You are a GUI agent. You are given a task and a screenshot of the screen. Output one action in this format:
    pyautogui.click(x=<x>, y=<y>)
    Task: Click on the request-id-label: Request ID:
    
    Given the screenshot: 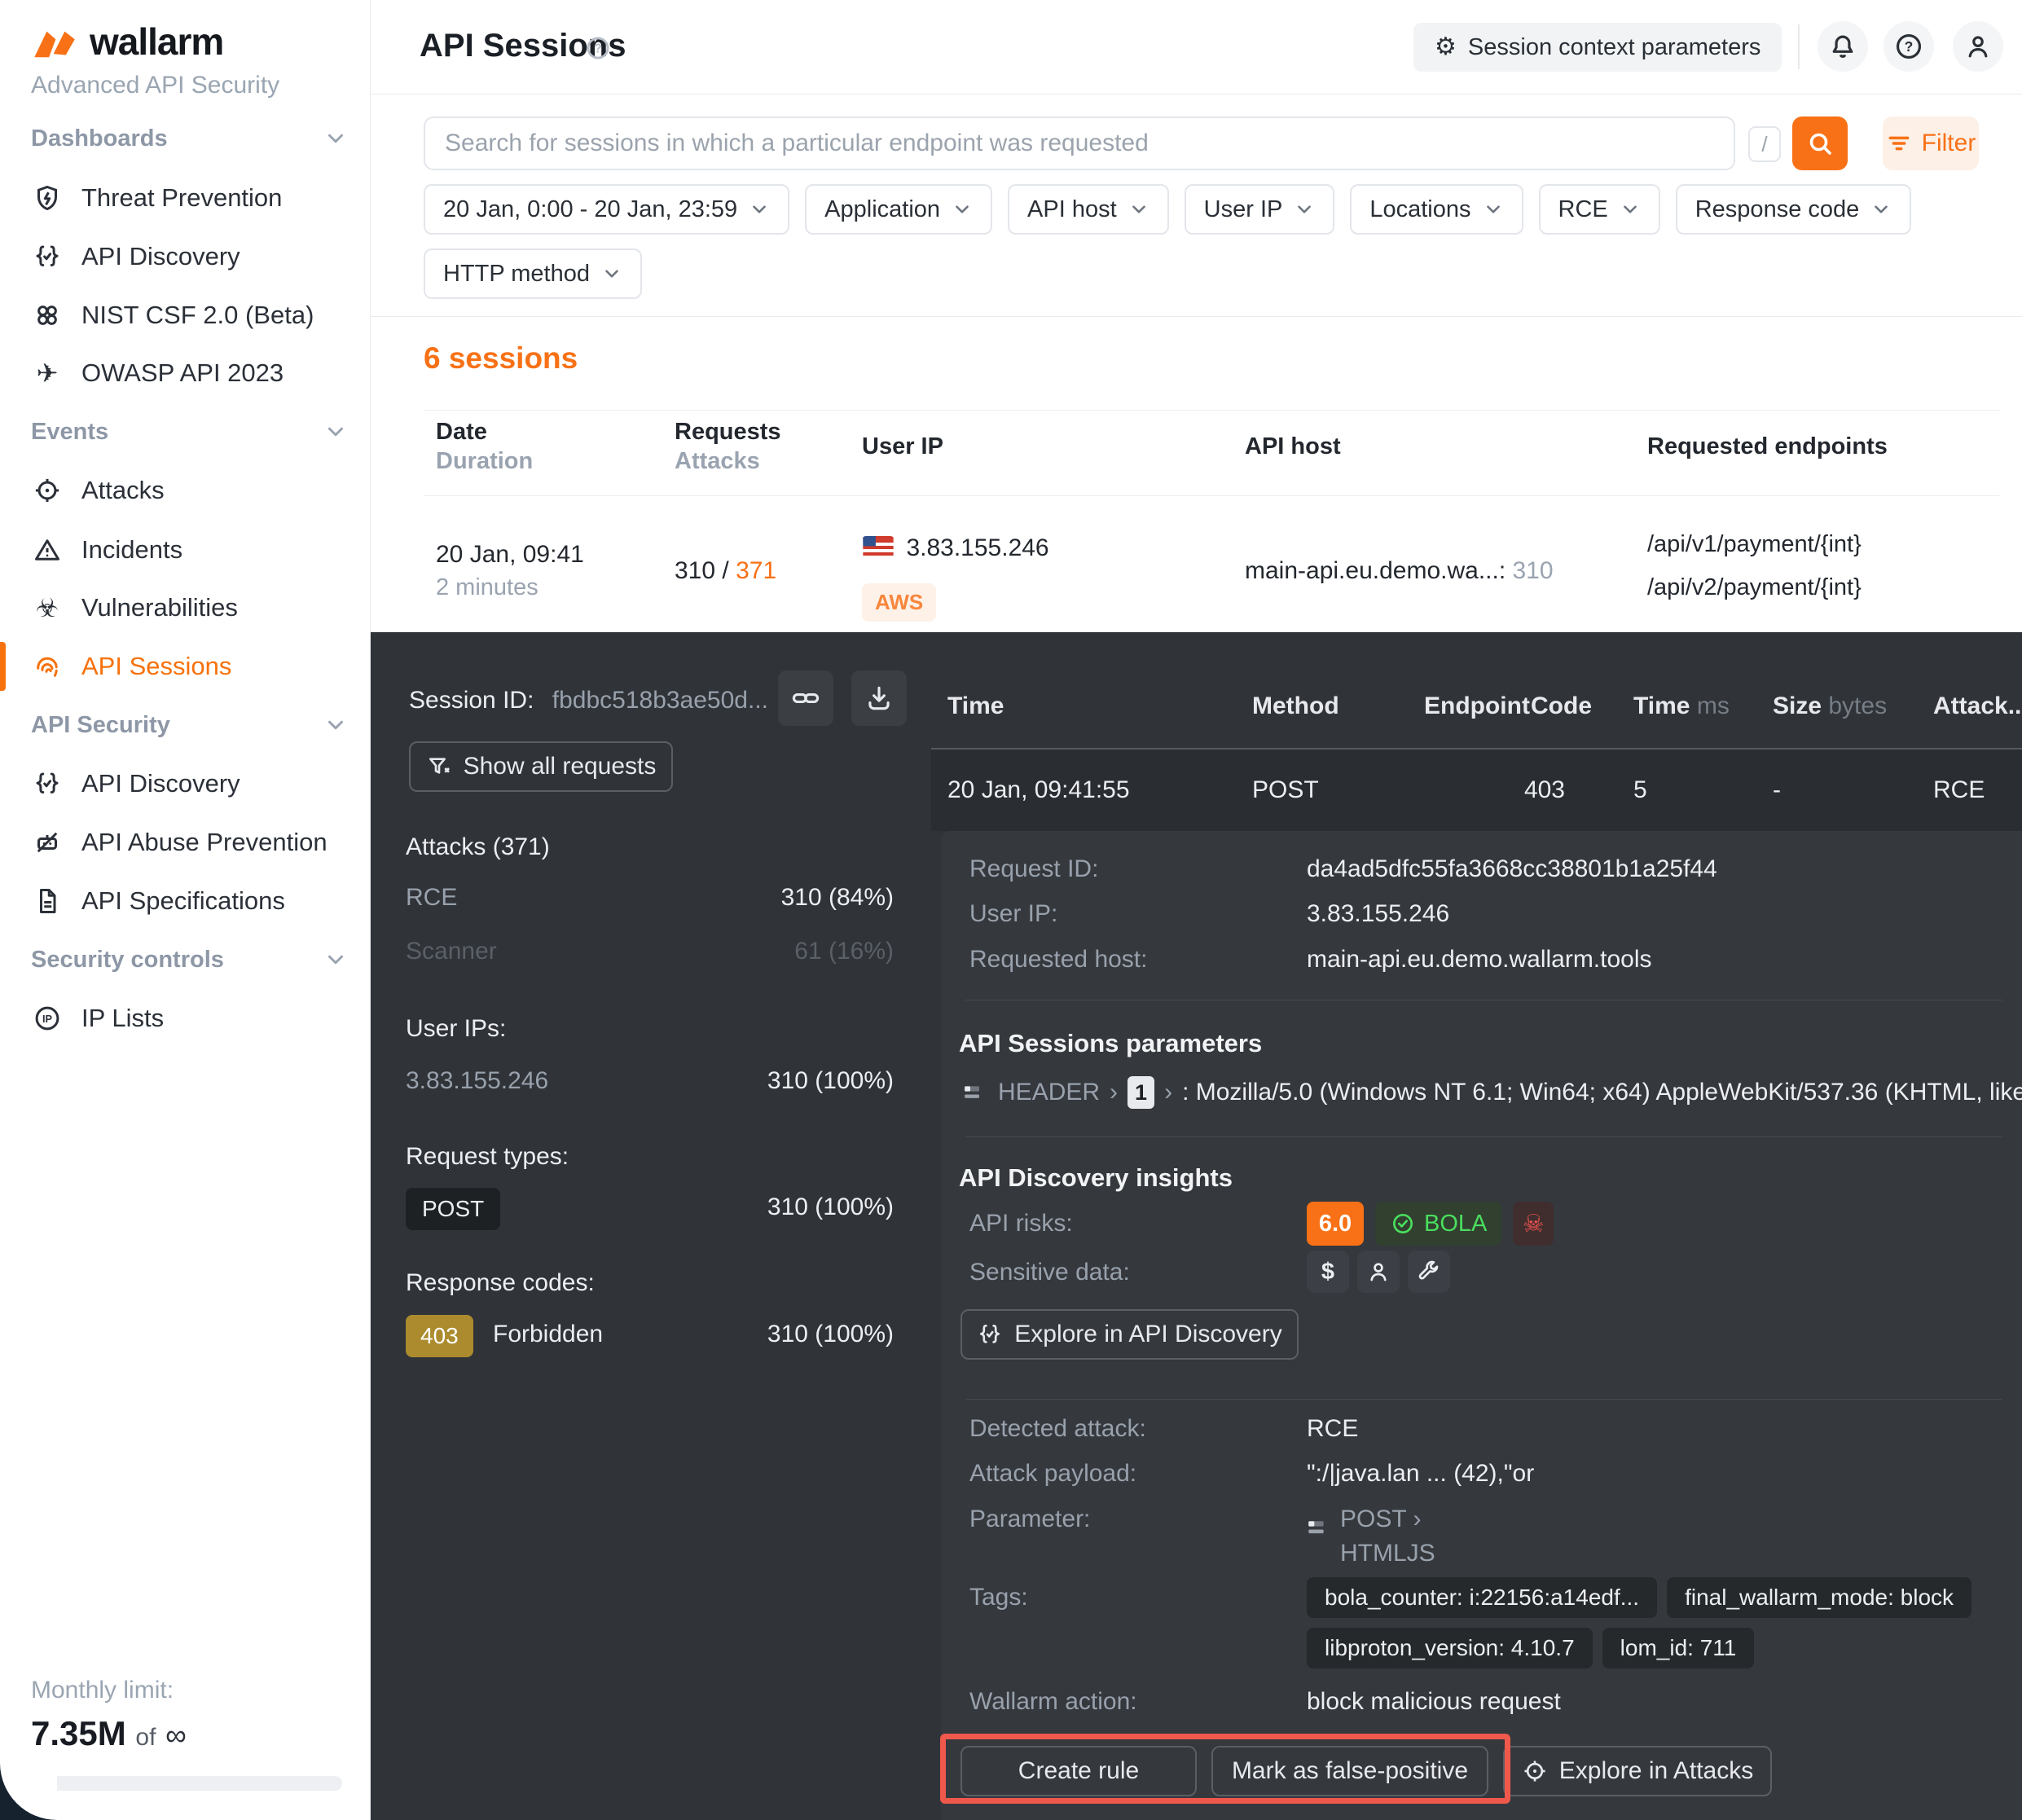 What is the action you would take?
    pyautogui.click(x=1034, y=869)
    